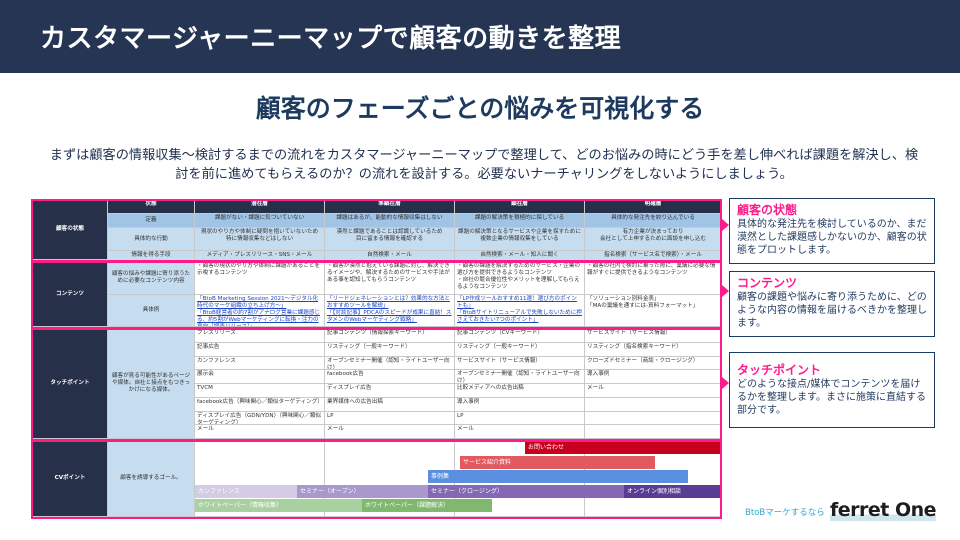 The height and width of the screenshot is (540, 960). I want to click on cv-bar: セミナー（クロージング）, so click(526, 491).